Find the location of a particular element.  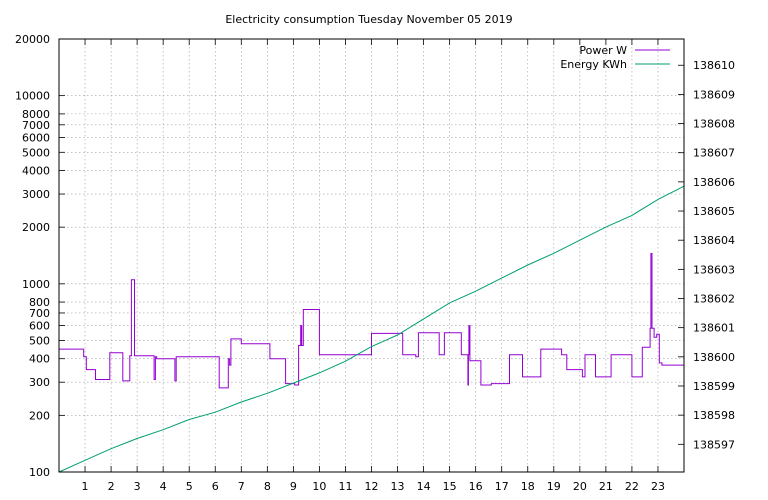

y-tick-label-left: 800 is located at coordinates (39, 302).